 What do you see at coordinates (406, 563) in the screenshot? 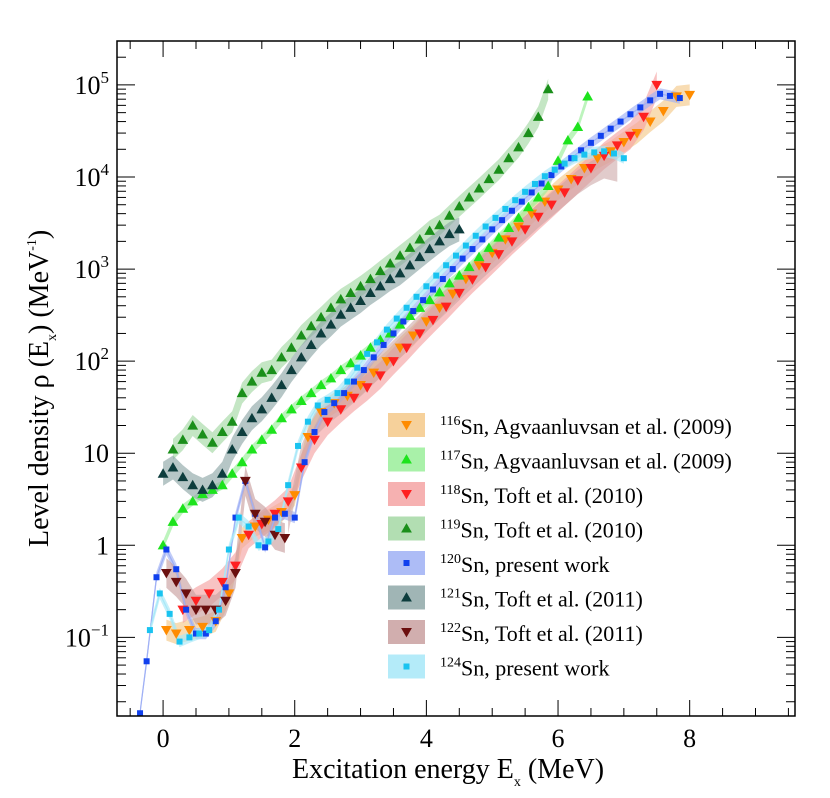
I see `legend-marker-120Sn` at bounding box center [406, 563].